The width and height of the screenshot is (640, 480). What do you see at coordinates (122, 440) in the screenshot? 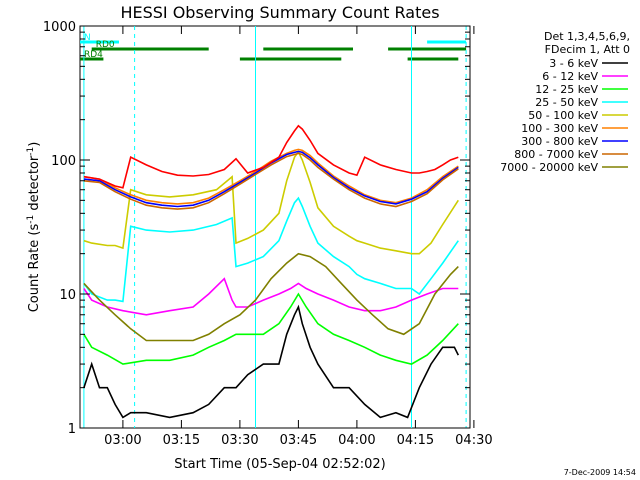
I see `x-tick-label-03-00: 03:00` at bounding box center [122, 440].